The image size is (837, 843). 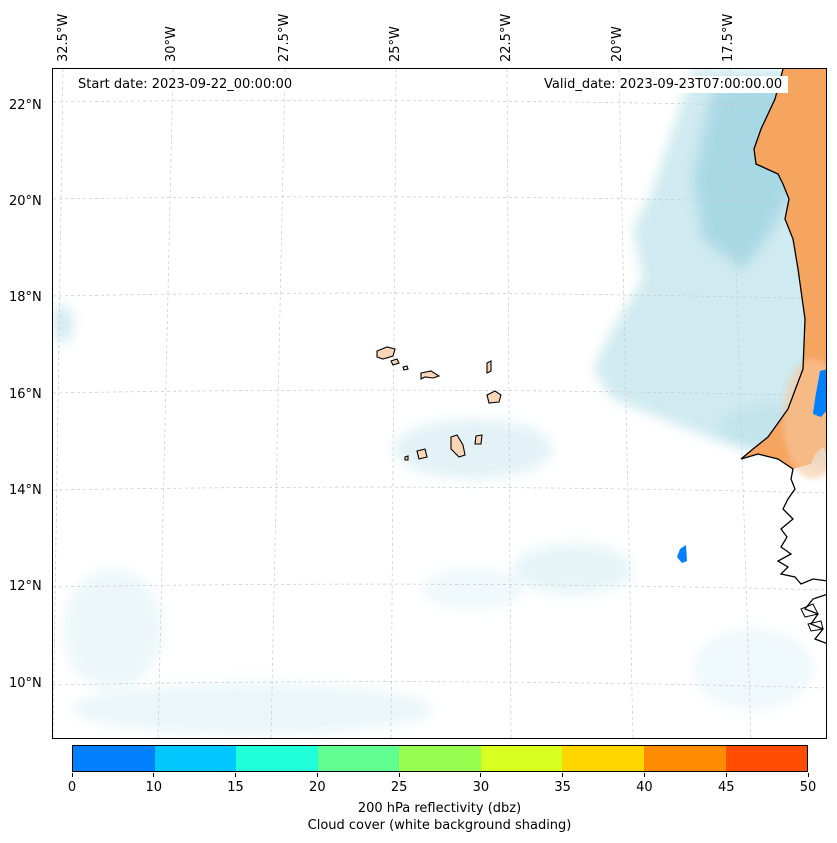 I want to click on cloud-patch-center, so click(x=473, y=589).